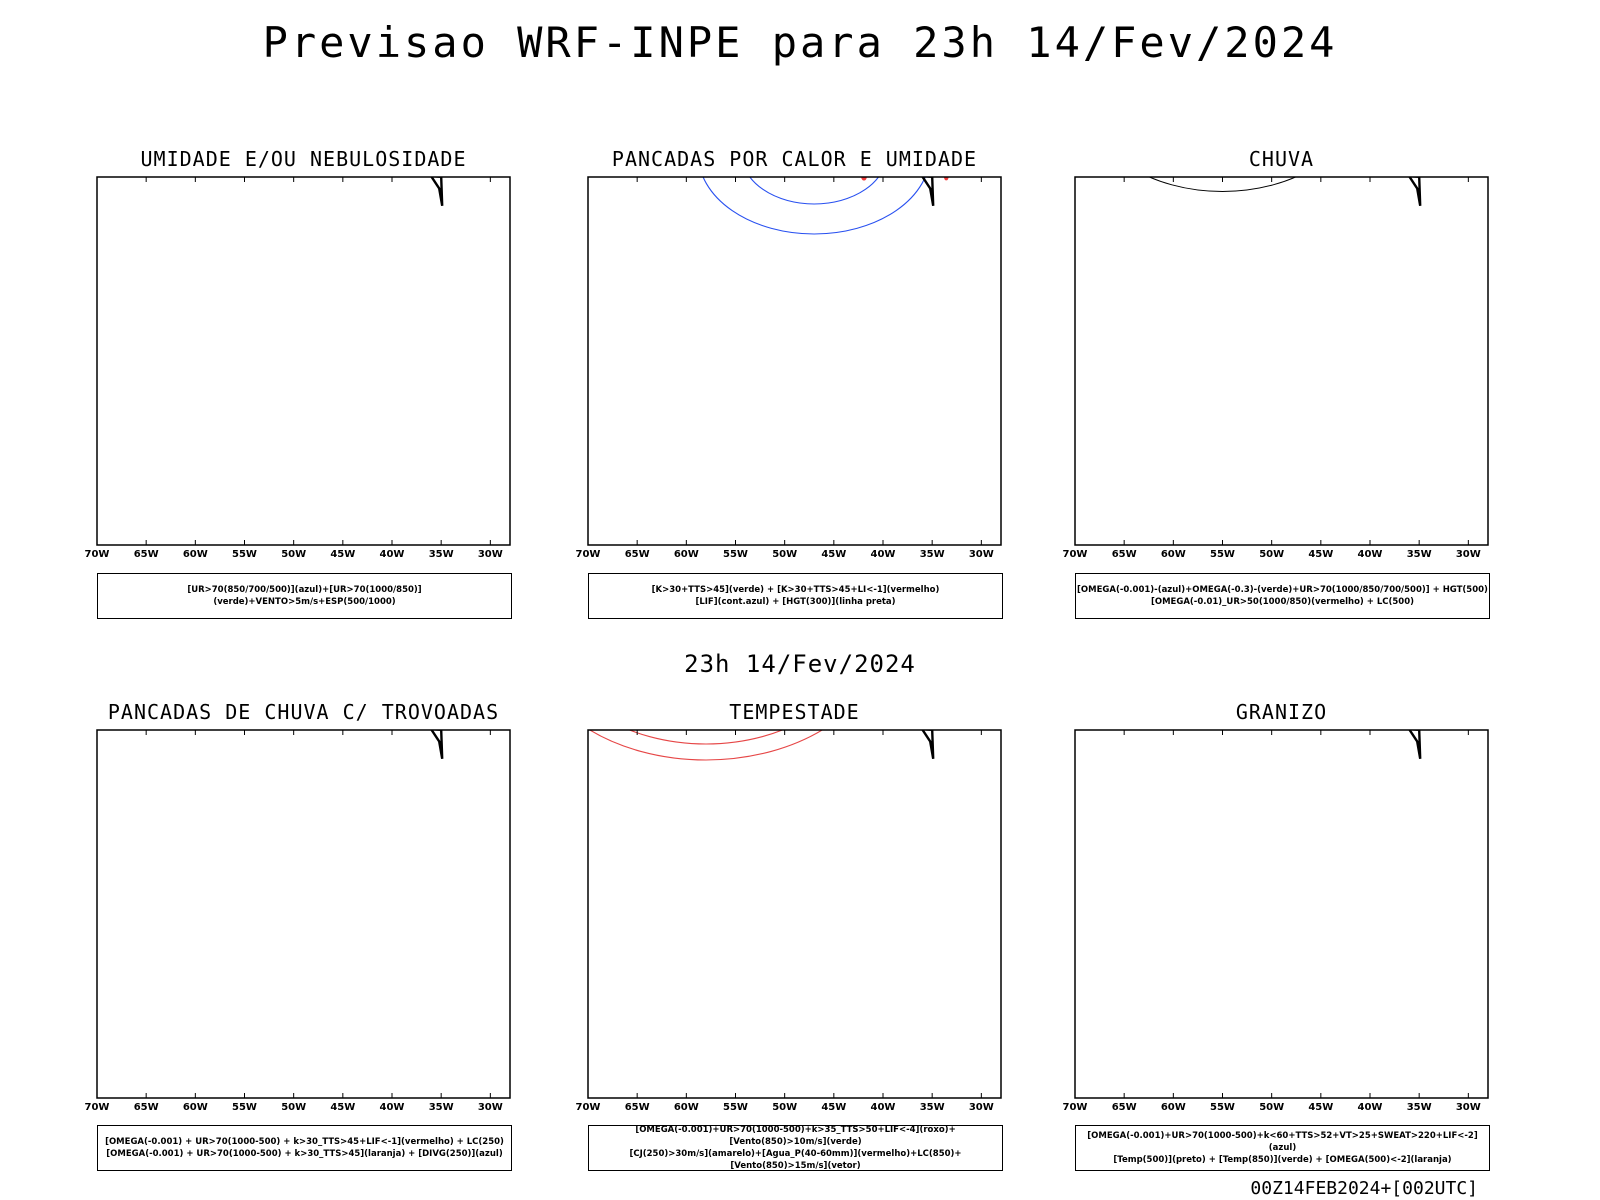  What do you see at coordinates (800, 42) in the screenshot?
I see `main-title: Previsao WRF-INPE para 23h 14/Fev/2024` at bounding box center [800, 42].